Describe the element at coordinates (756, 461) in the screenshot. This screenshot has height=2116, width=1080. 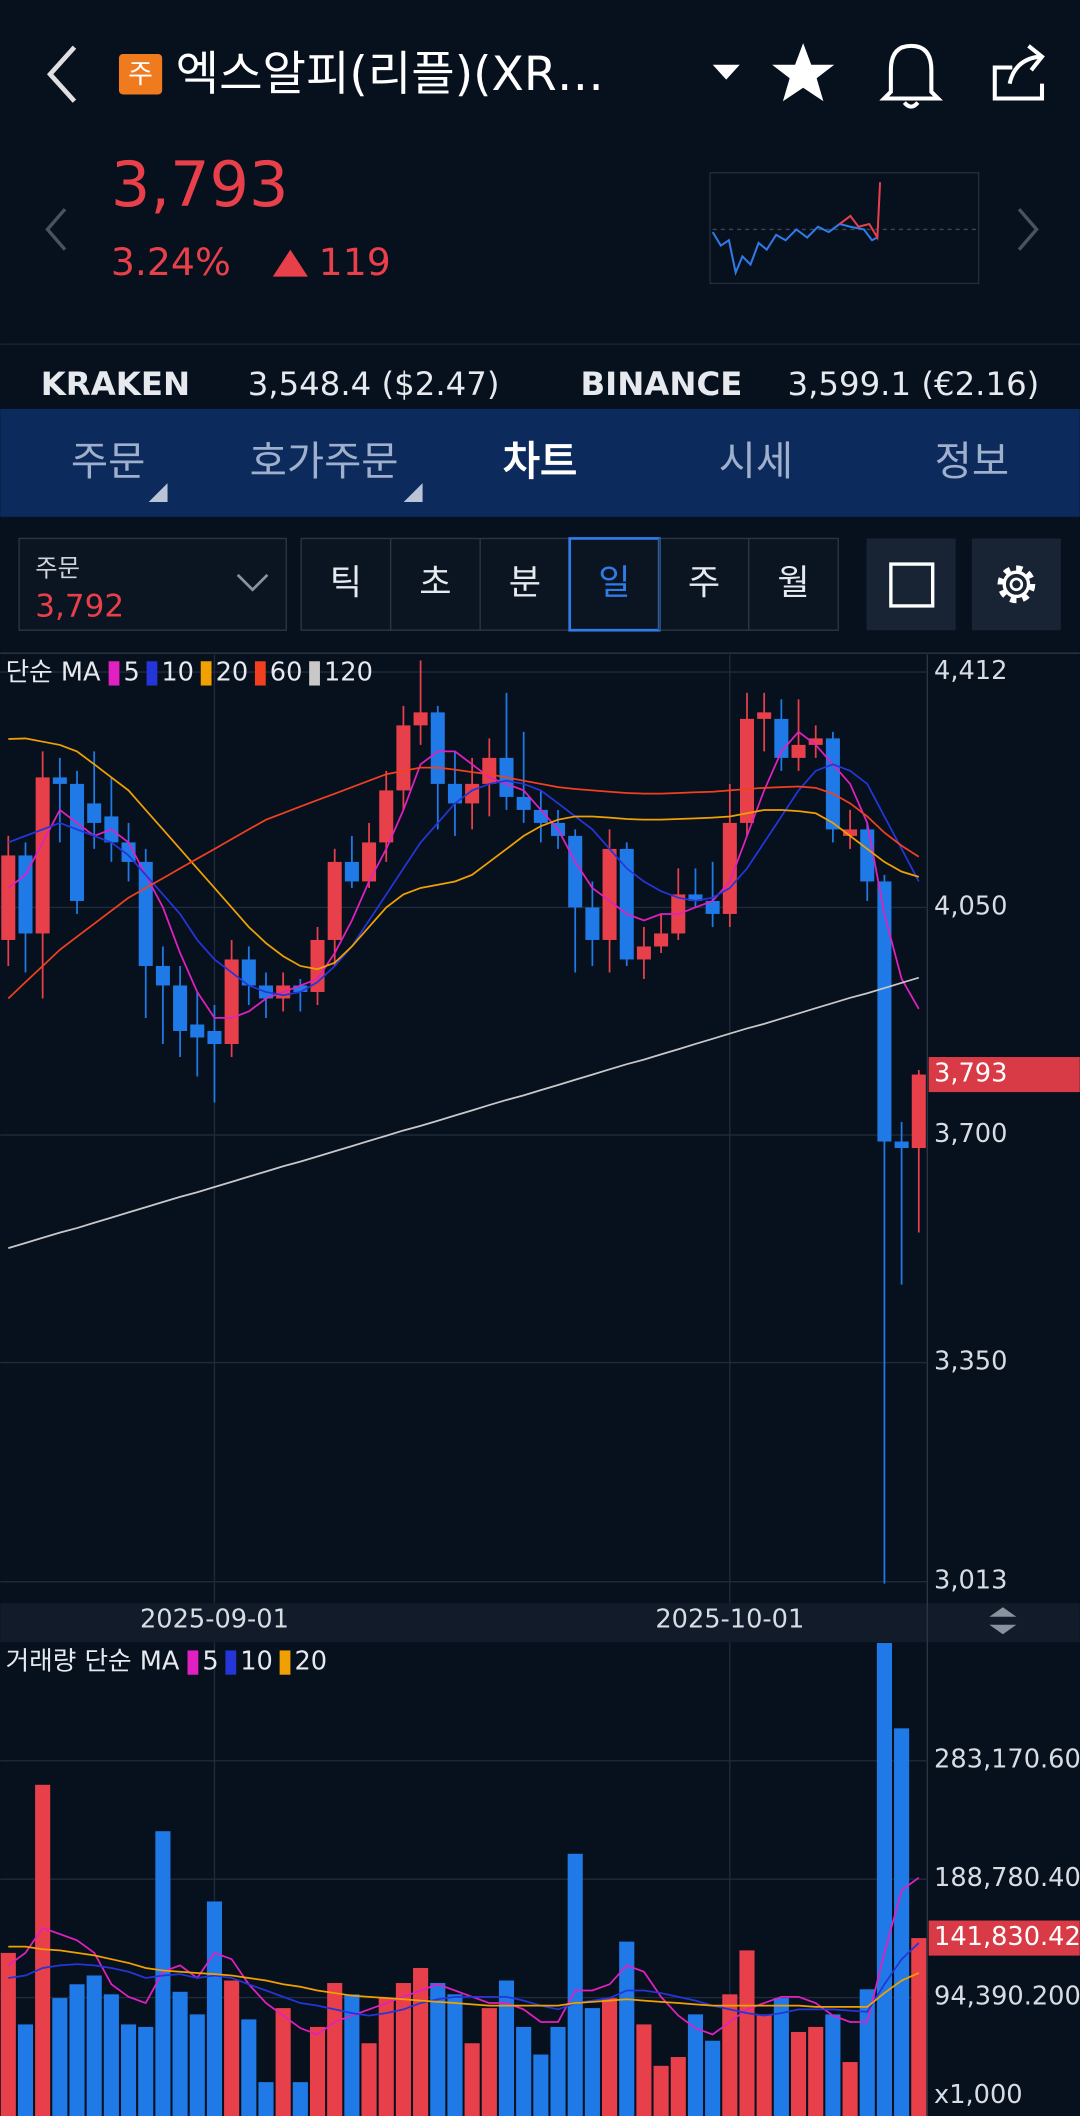
I see `tab: 시세` at that location.